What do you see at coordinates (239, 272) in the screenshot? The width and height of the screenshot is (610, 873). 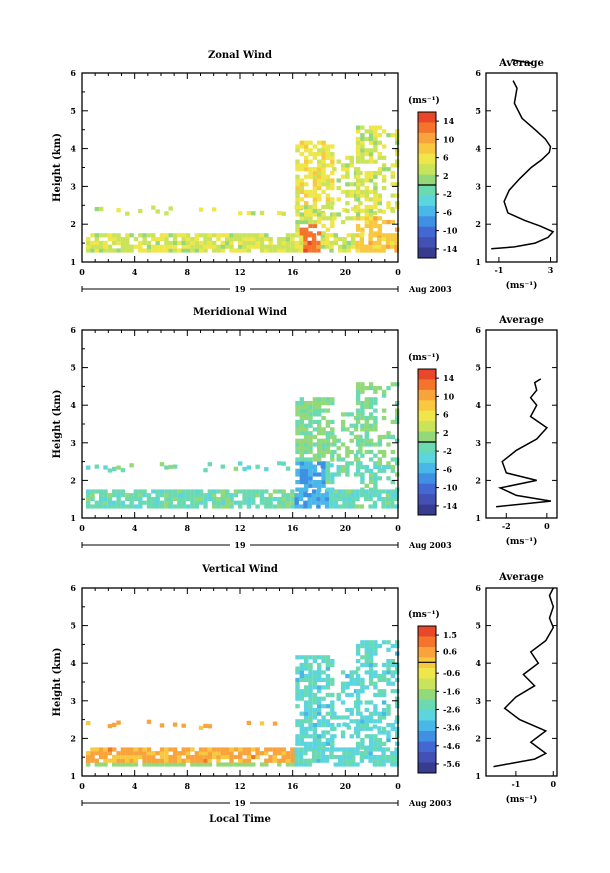 I see `x-tick-label: 12` at bounding box center [239, 272].